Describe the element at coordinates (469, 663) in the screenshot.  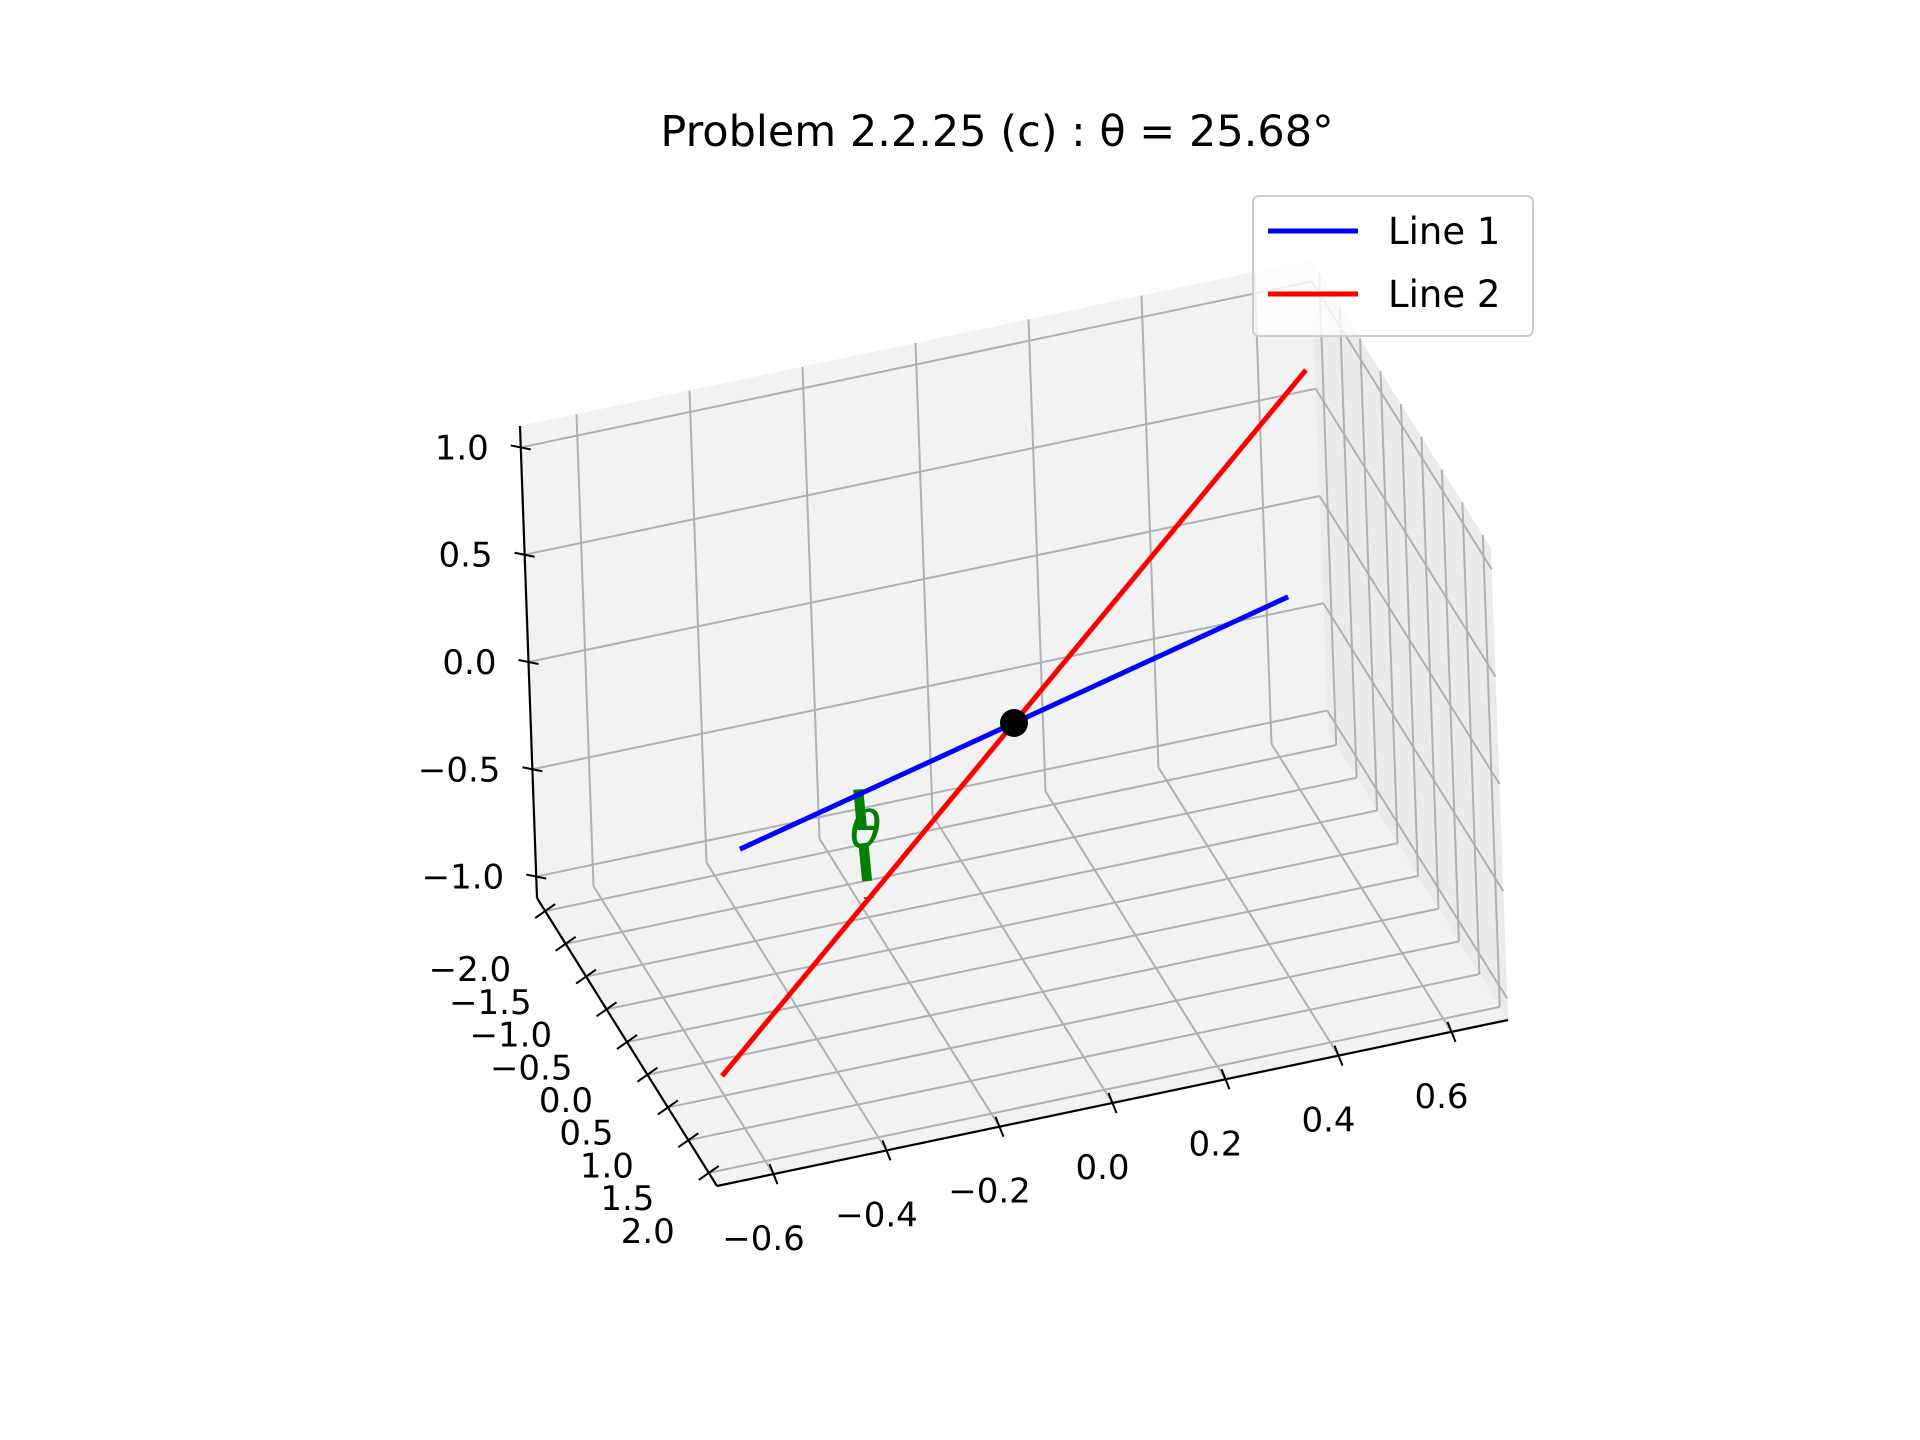
I see `z-tick-label: 0.0` at that location.